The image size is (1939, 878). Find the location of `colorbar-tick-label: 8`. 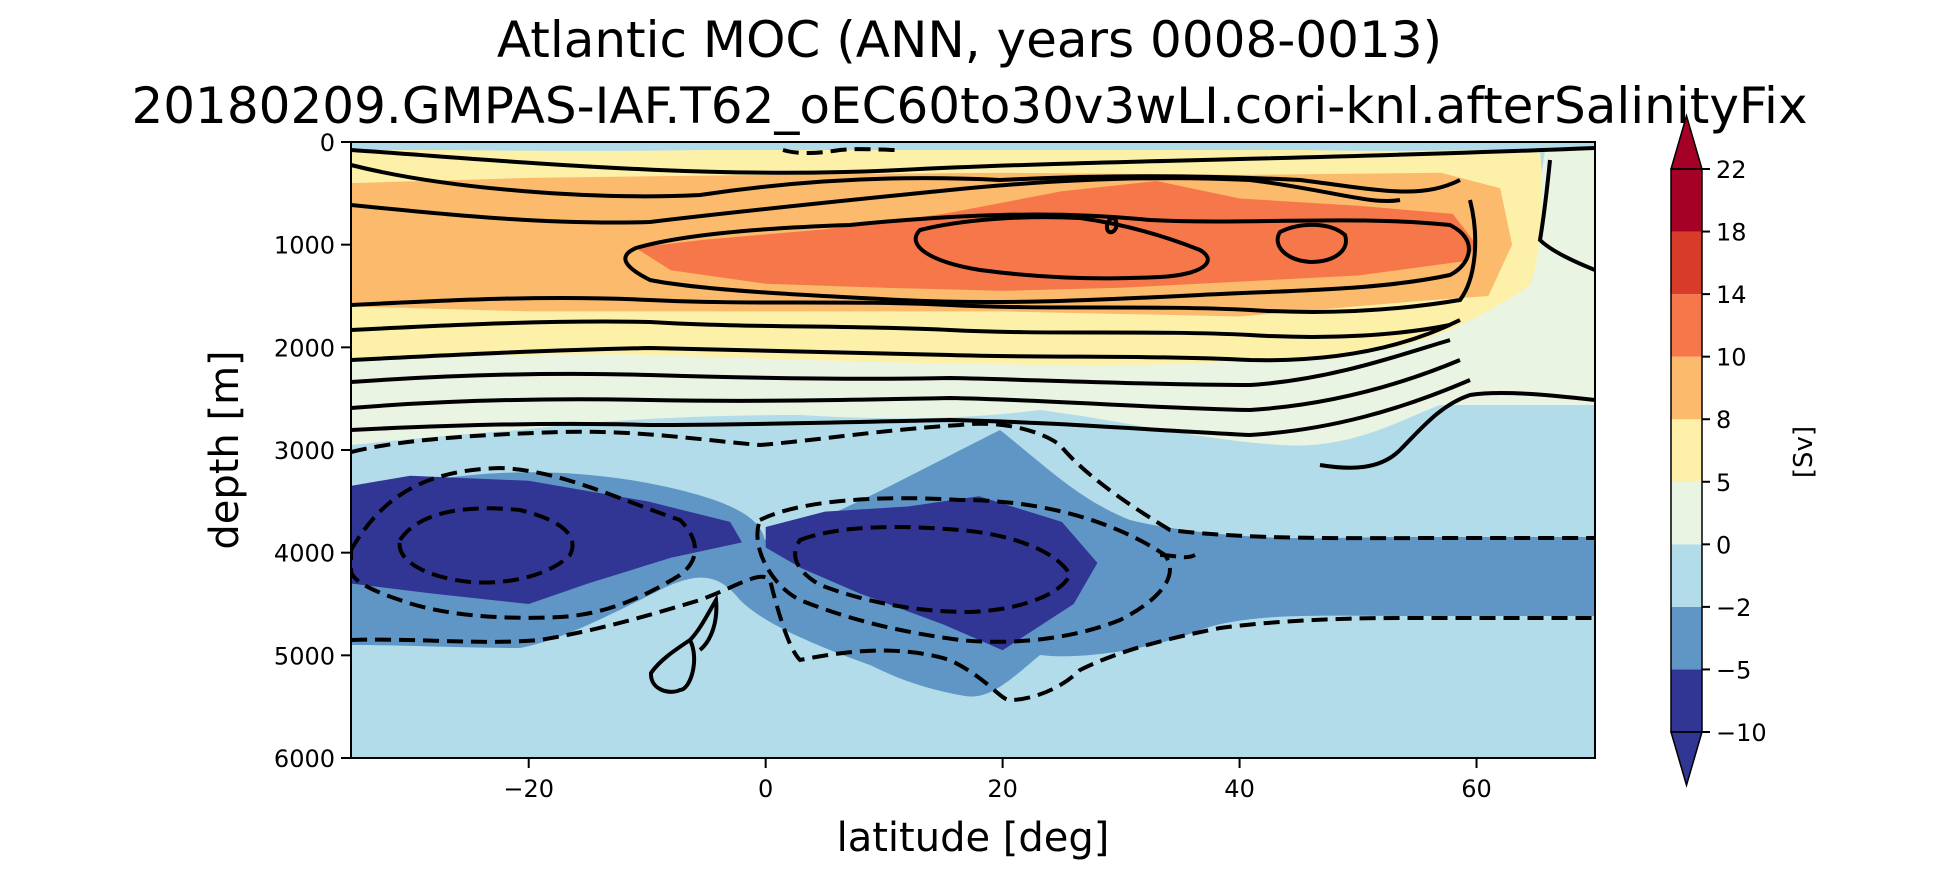

colorbar-tick-label: 8 is located at coordinates (1723, 420).